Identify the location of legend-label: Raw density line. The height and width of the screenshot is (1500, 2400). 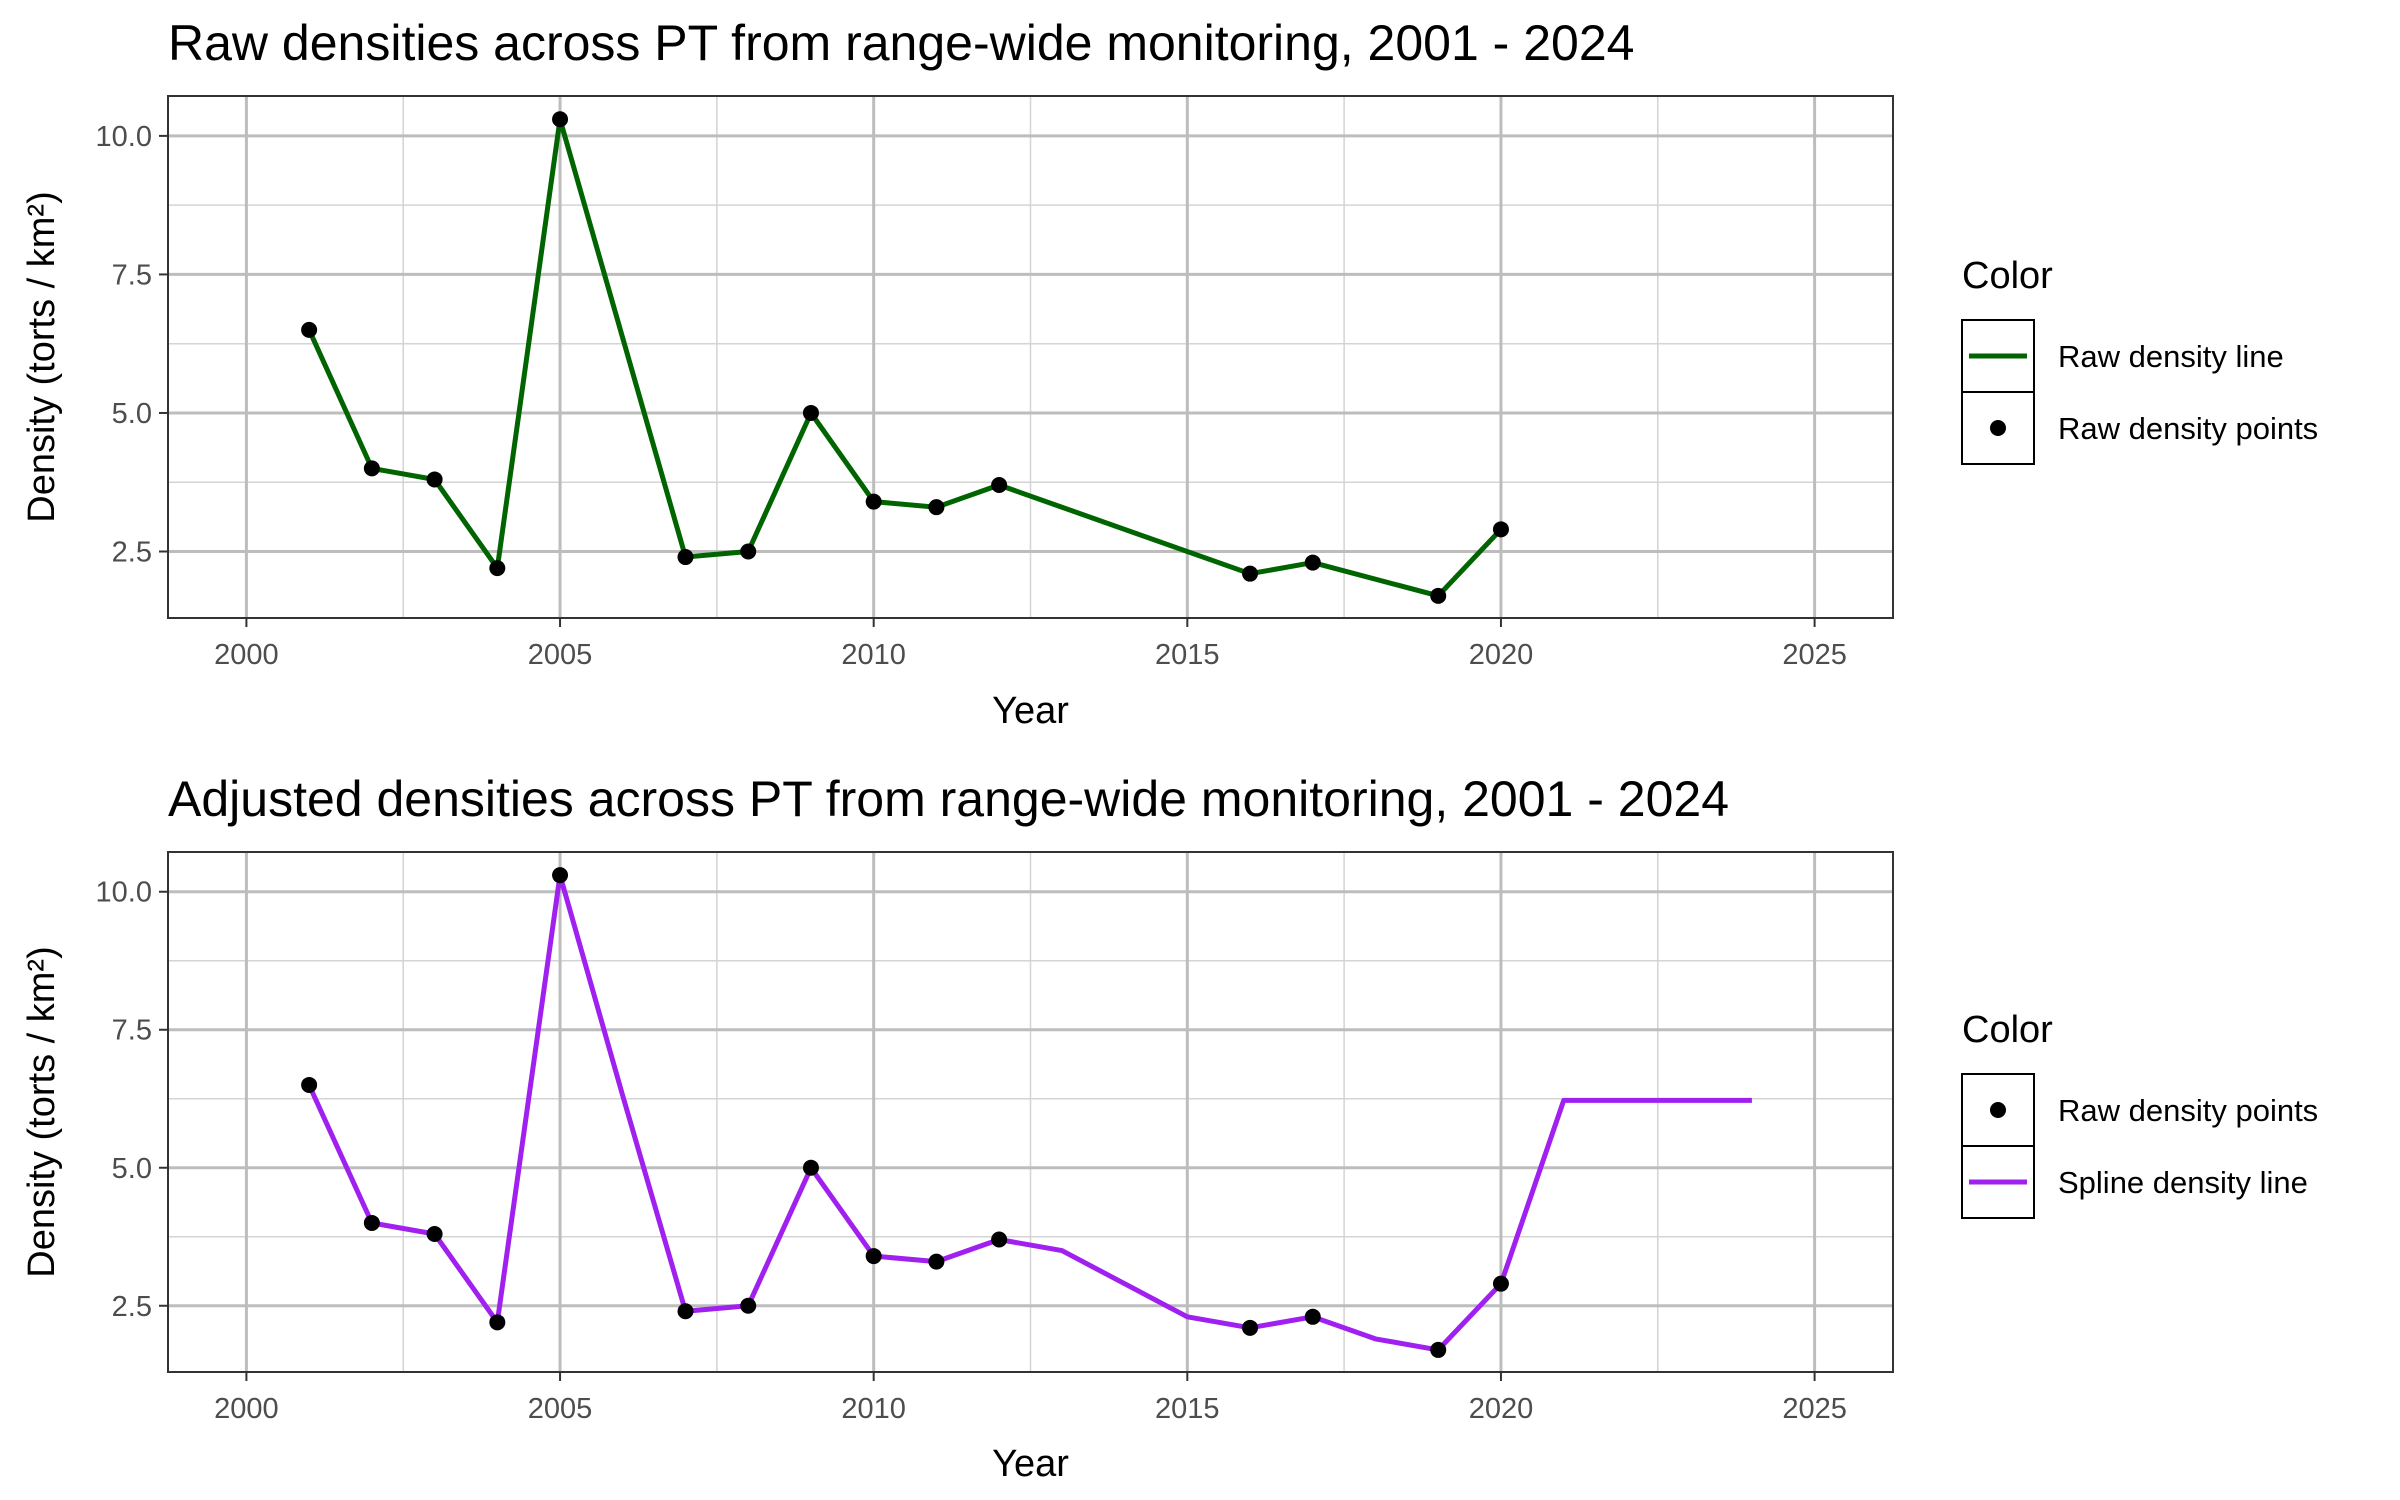
(2171, 356).